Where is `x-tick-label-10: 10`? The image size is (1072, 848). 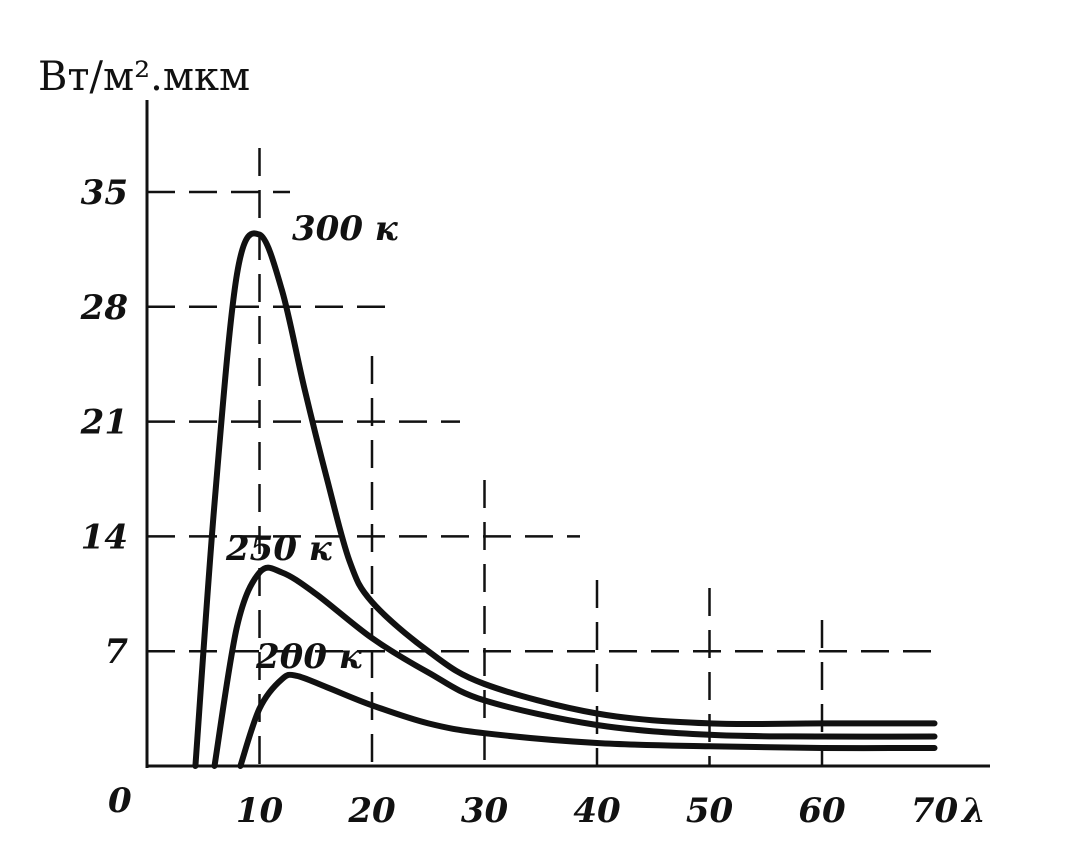 x-tick-label-10: 10 is located at coordinates (260, 811).